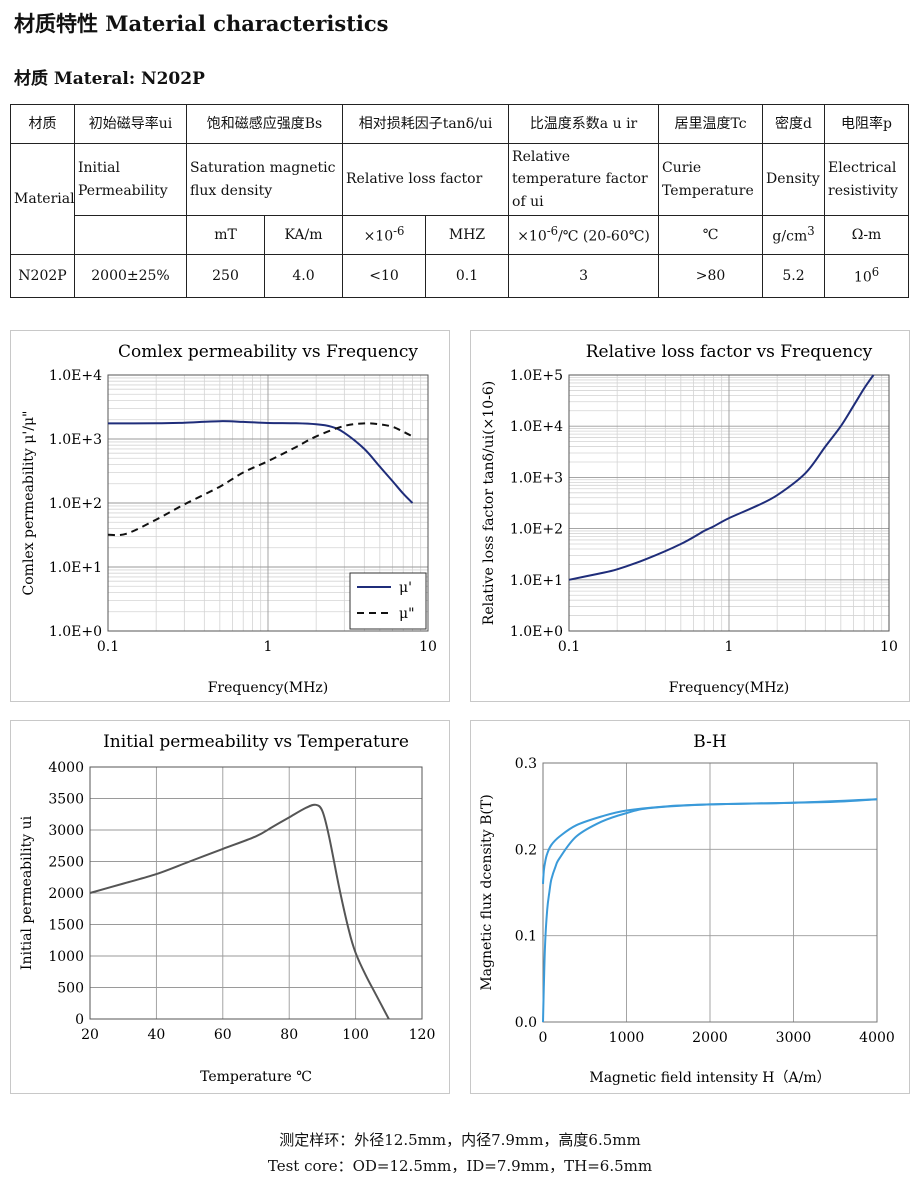 The height and width of the screenshot is (1185, 920). I want to click on chart-title: Initial permeability vs Temperature, so click(256, 742).